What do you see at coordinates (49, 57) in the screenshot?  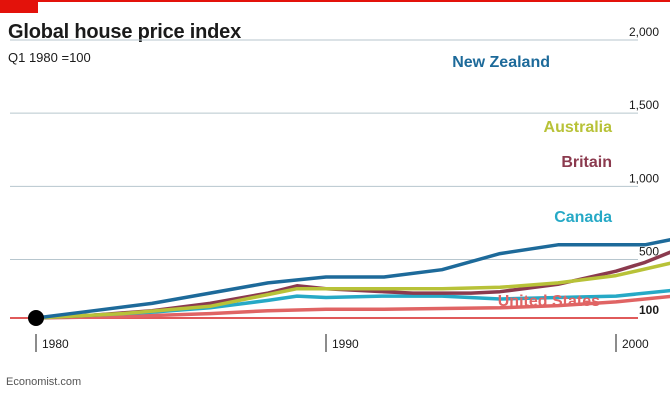 I see `chart-subtitle: Q1 1980 =100` at bounding box center [49, 57].